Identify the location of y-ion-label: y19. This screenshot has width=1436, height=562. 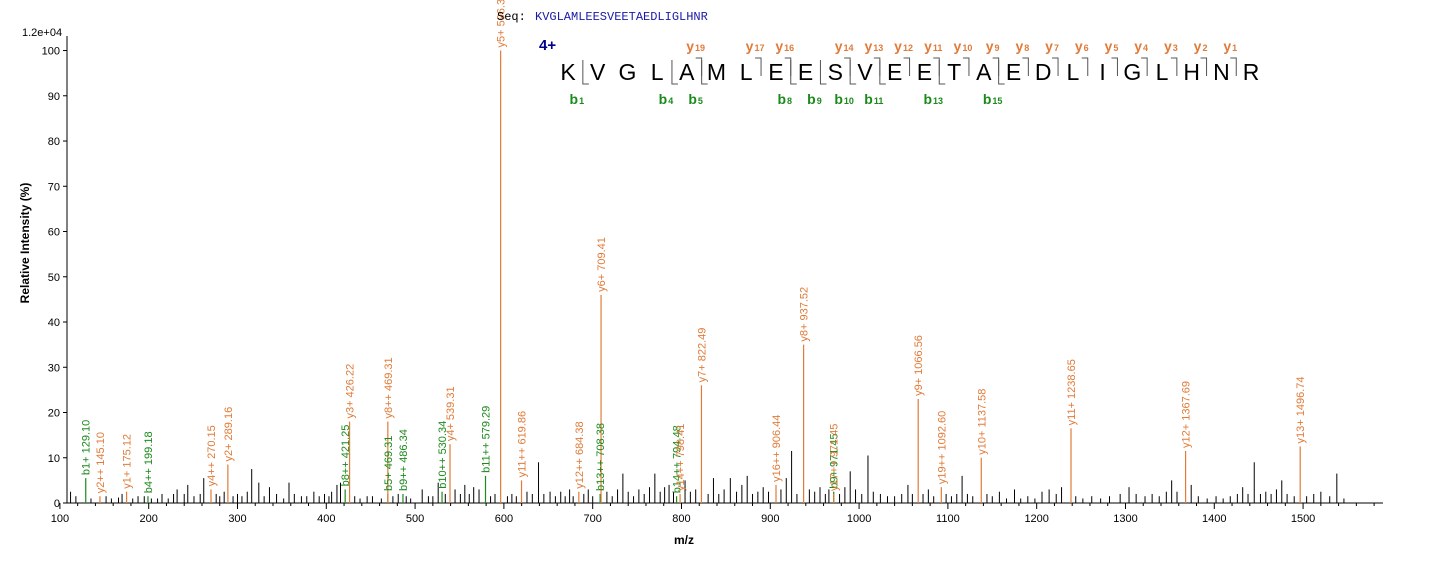
(695, 46).